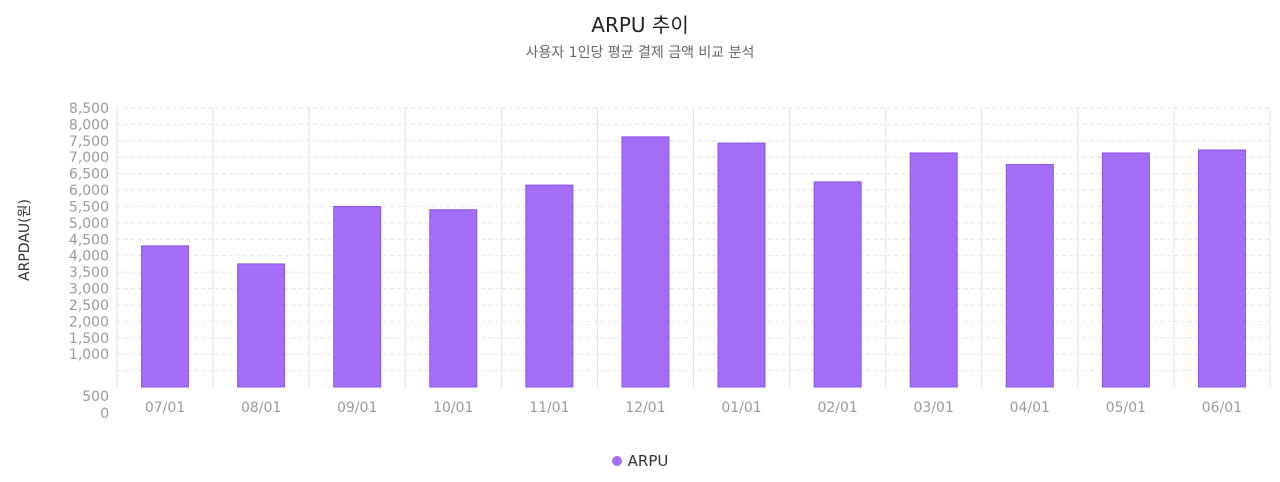  I want to click on legend-swatch-icon, so click(616, 461).